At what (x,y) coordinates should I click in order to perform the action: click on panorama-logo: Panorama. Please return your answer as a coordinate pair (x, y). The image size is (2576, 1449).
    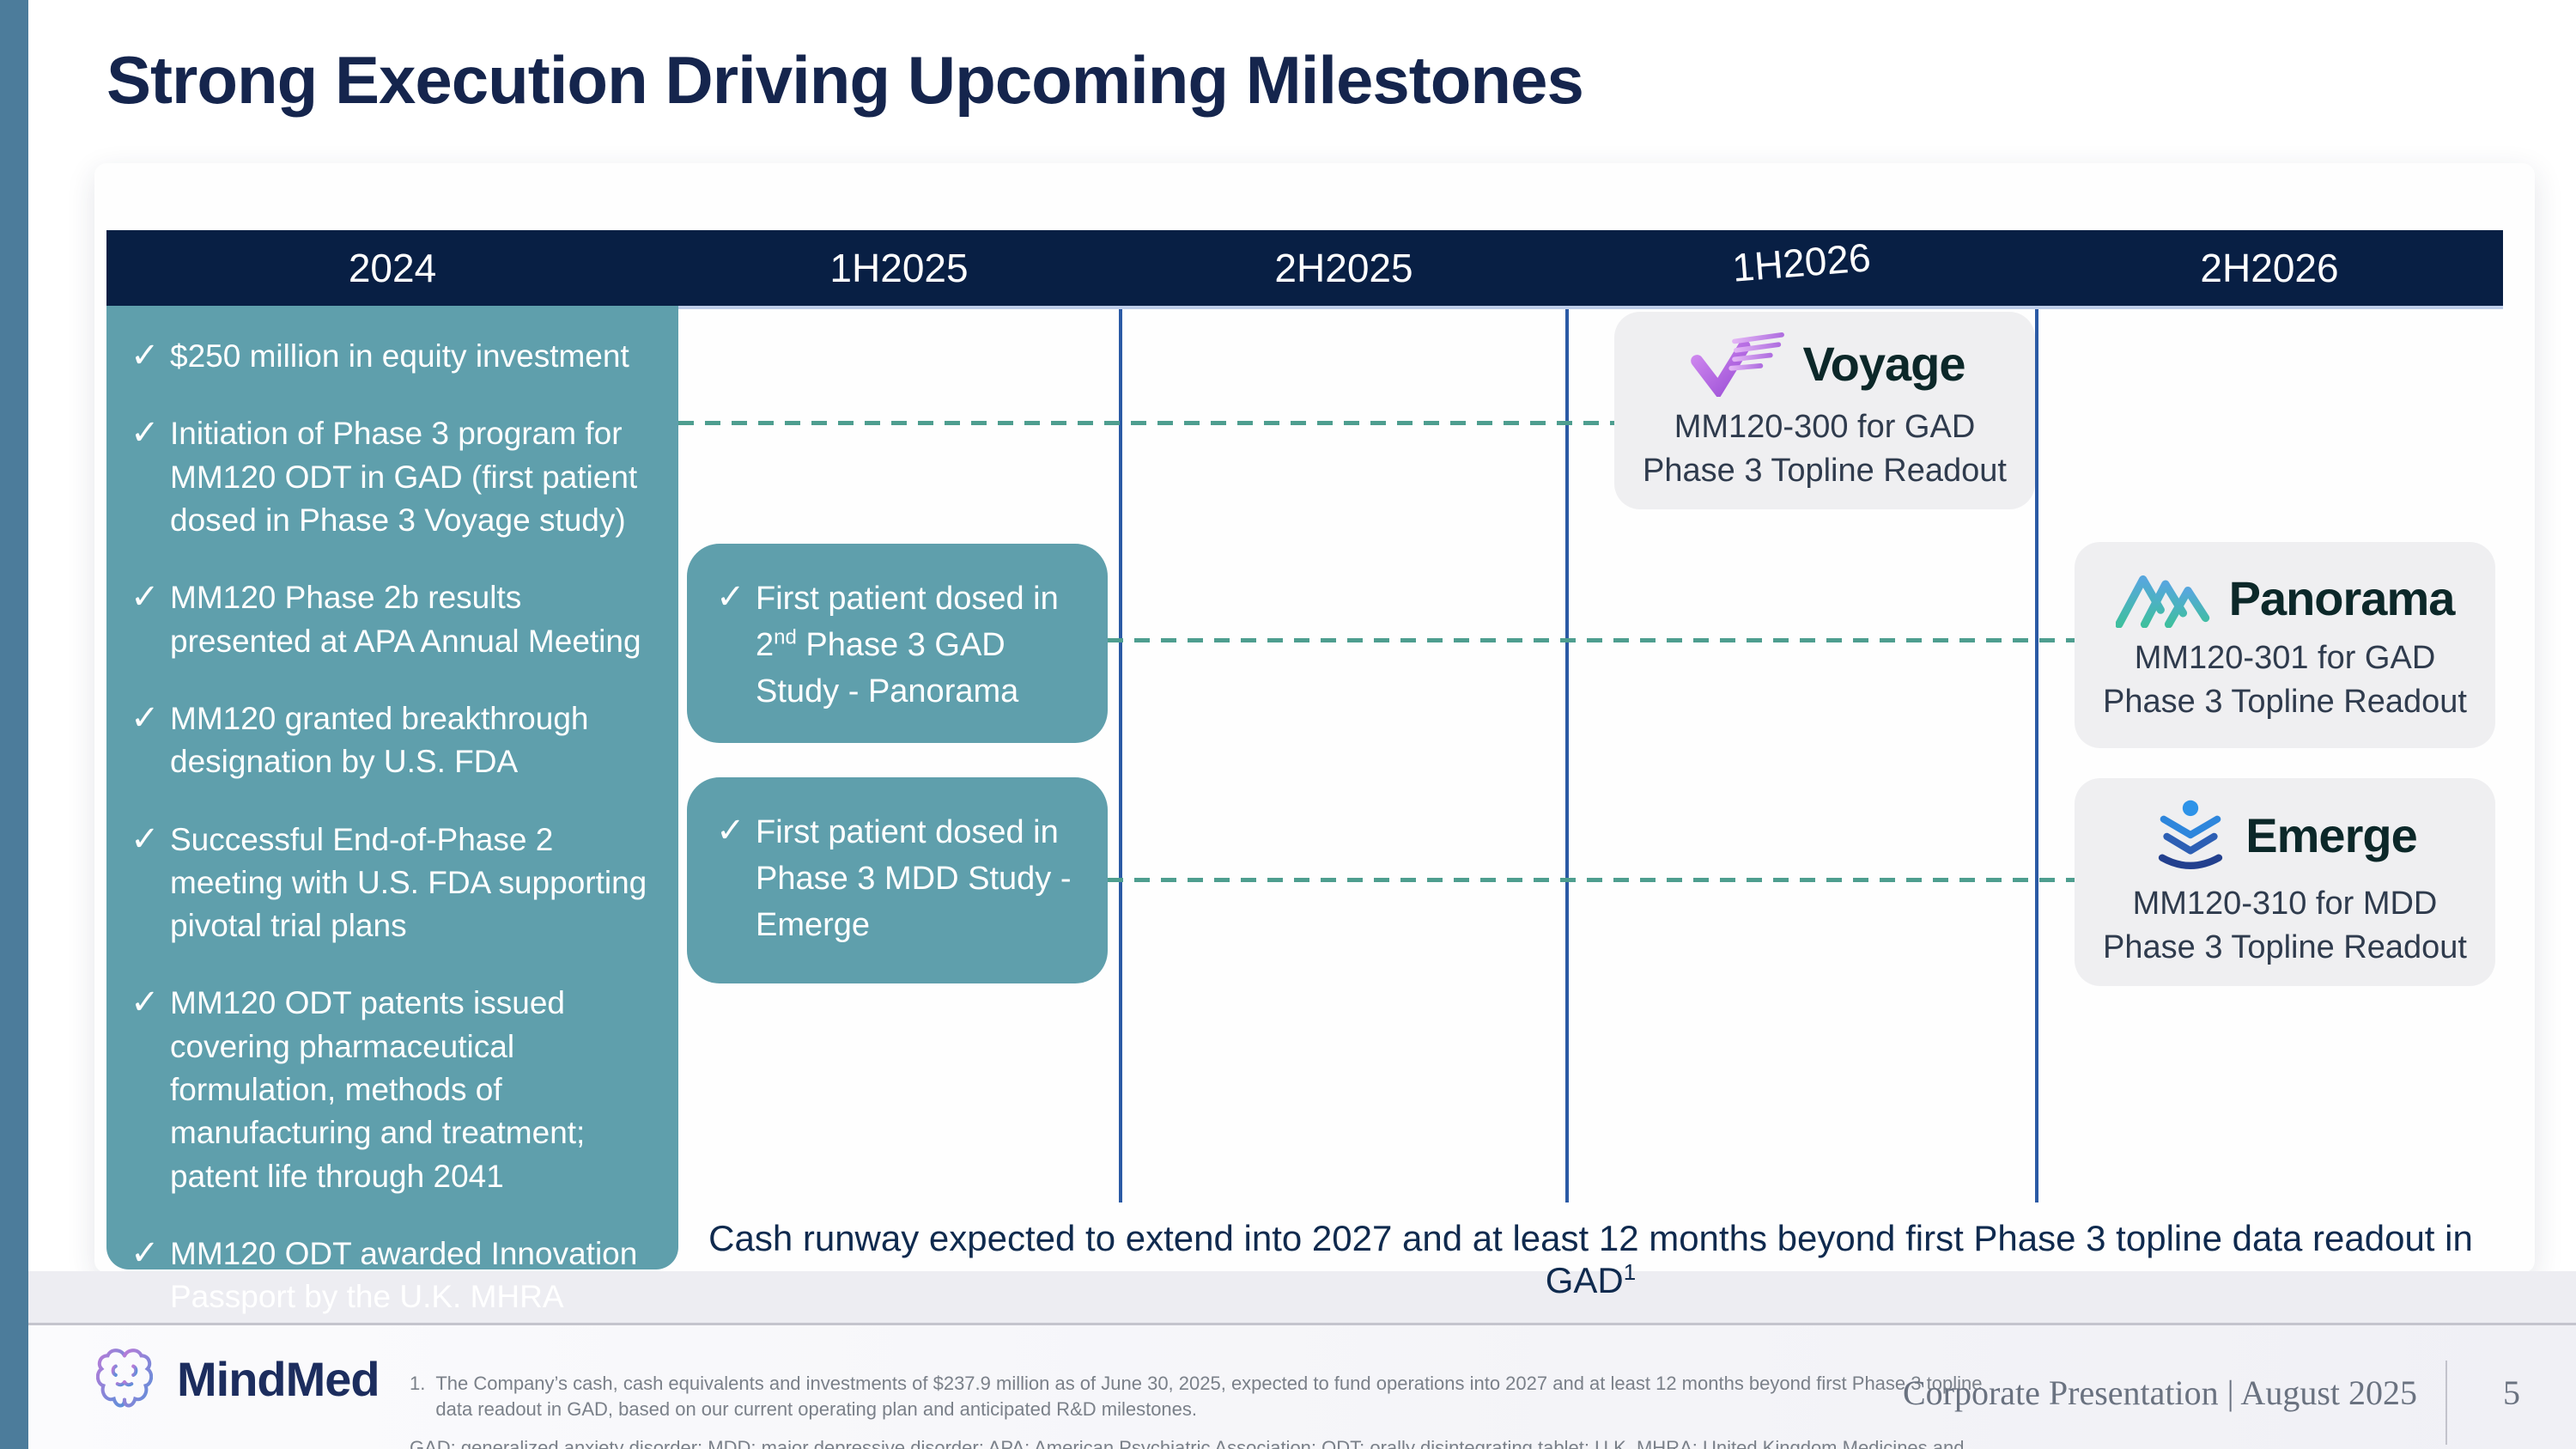
    Looking at the image, I should click on (2285, 598).